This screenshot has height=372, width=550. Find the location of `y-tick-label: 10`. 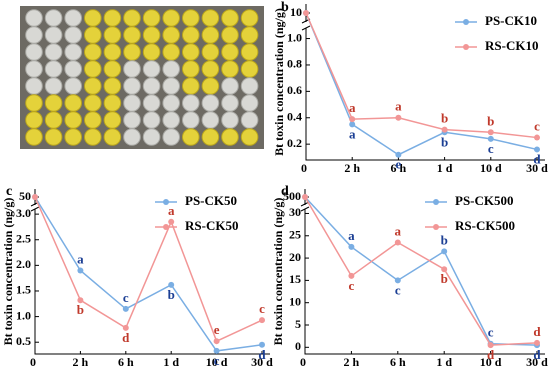

y-tick-label: 10 is located at coordinates (296, 12).